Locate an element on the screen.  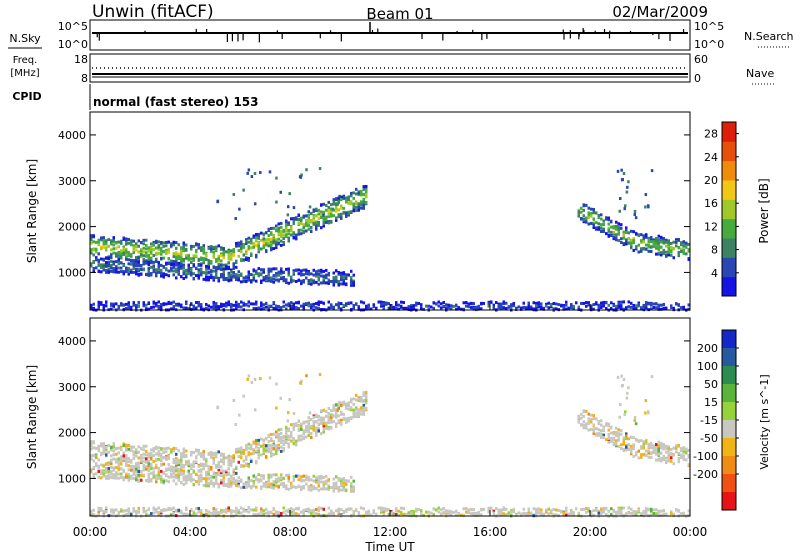
freq-panel-frame is located at coordinates (390, 68).